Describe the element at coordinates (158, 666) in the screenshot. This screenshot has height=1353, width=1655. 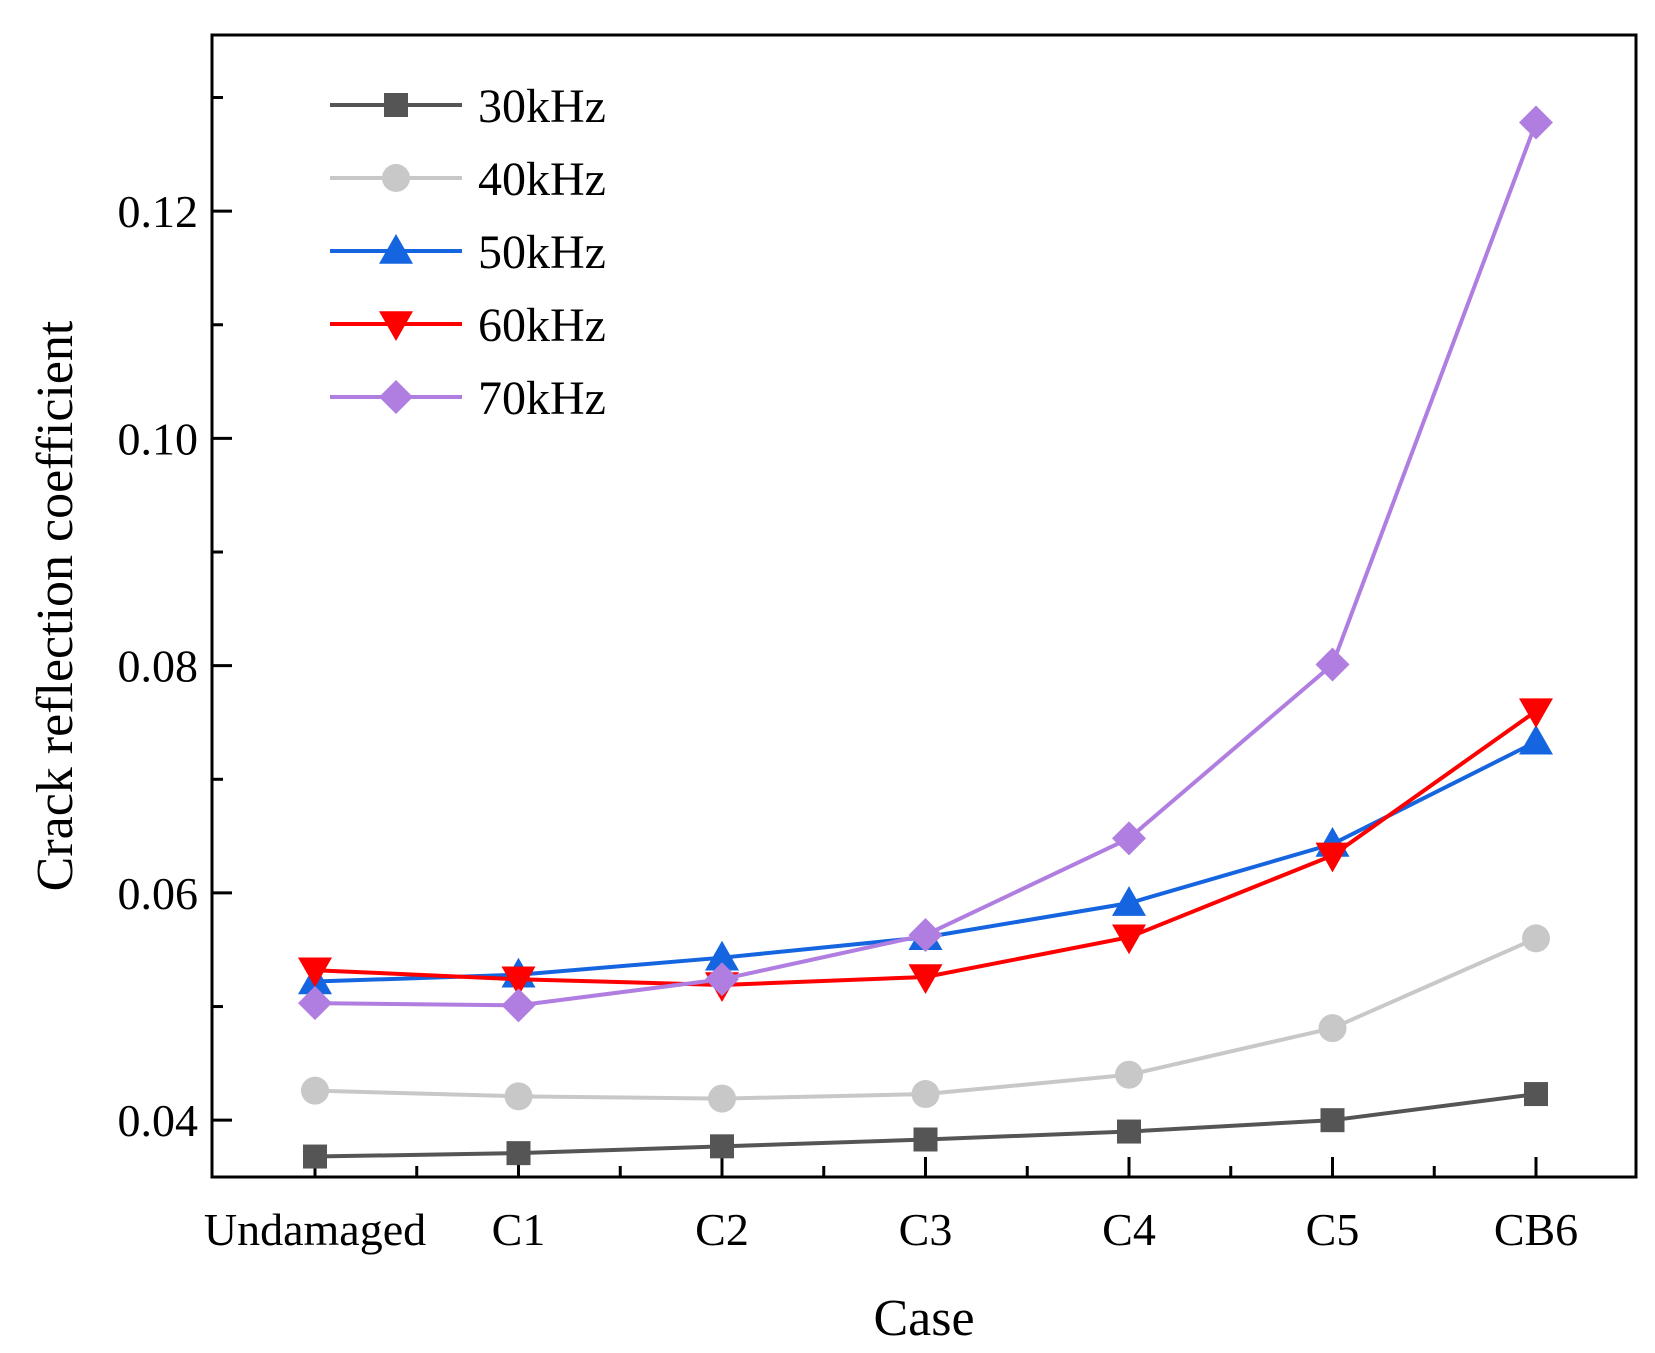
I see `y-tick-label: 0.08` at that location.